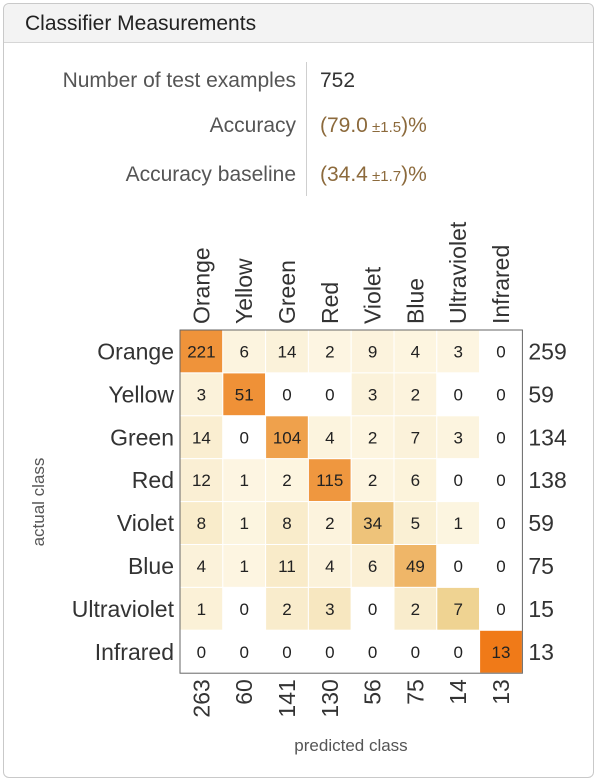  What do you see at coordinates (547, 501) in the screenshot?
I see `row-totals: 259 59 134 138 59 75 15 13` at bounding box center [547, 501].